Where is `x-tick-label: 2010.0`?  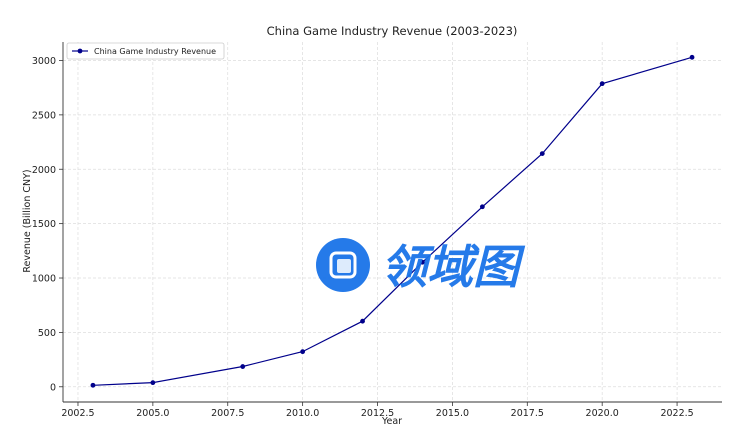
x-tick-label: 2010.0 is located at coordinates (302, 413).